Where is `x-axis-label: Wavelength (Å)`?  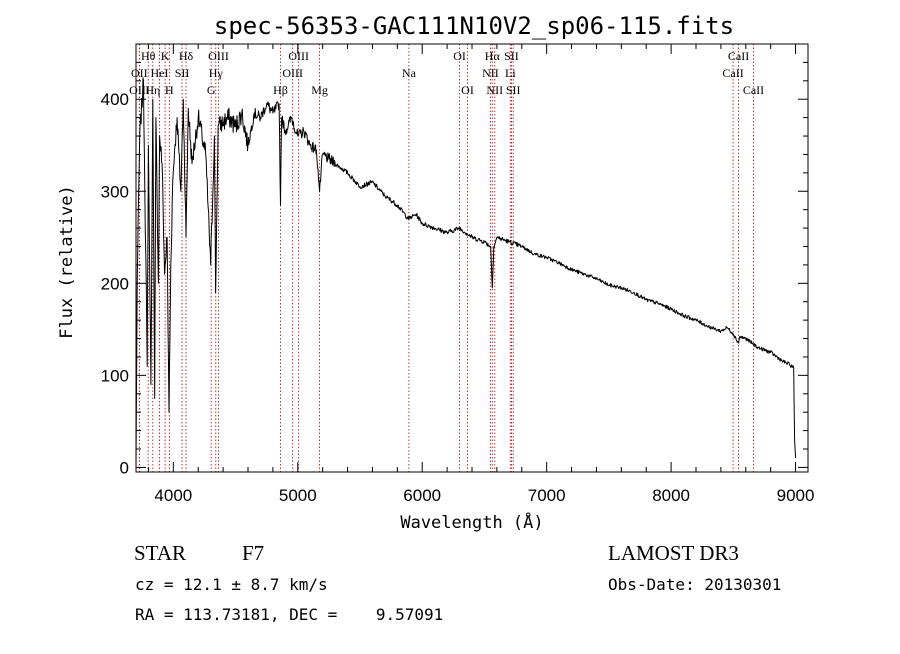 x-axis-label: Wavelength (Å) is located at coordinates (471, 522).